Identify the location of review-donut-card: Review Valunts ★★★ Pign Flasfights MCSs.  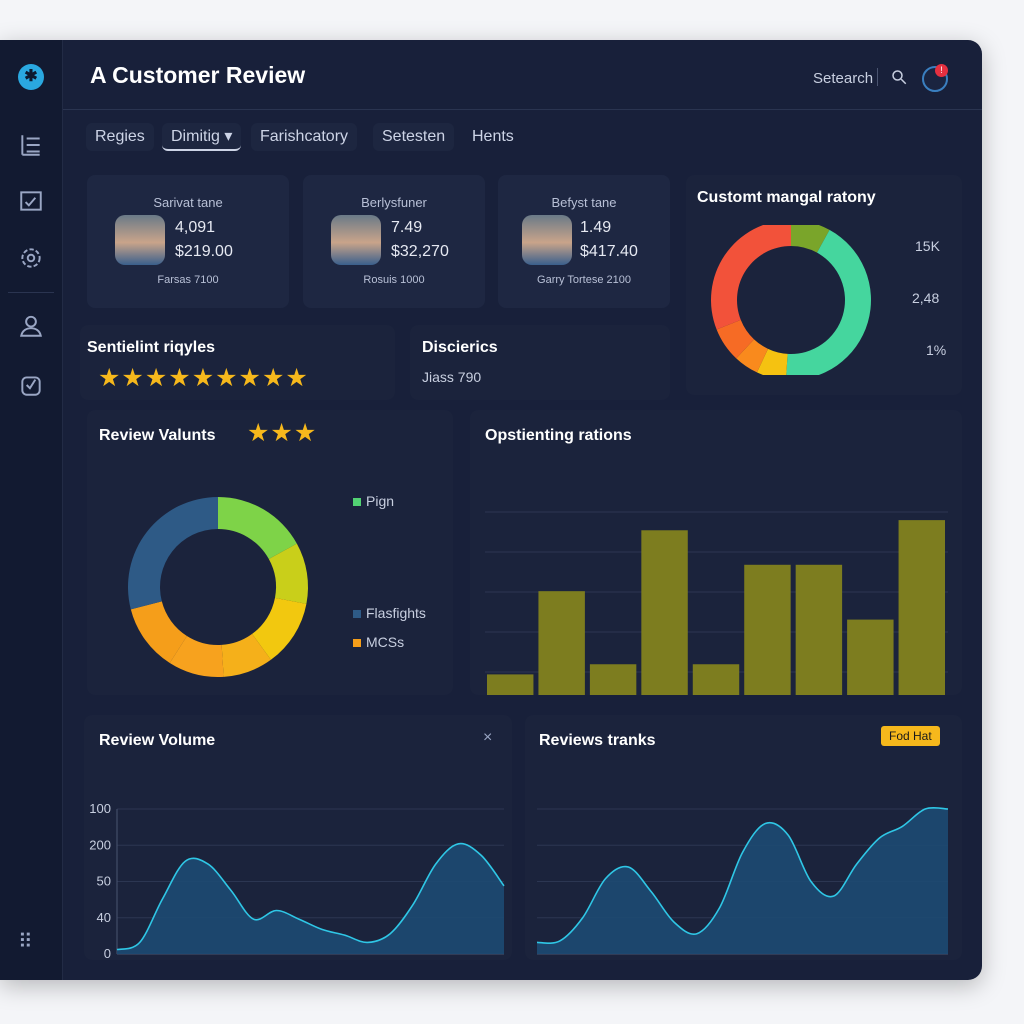
(270, 552).